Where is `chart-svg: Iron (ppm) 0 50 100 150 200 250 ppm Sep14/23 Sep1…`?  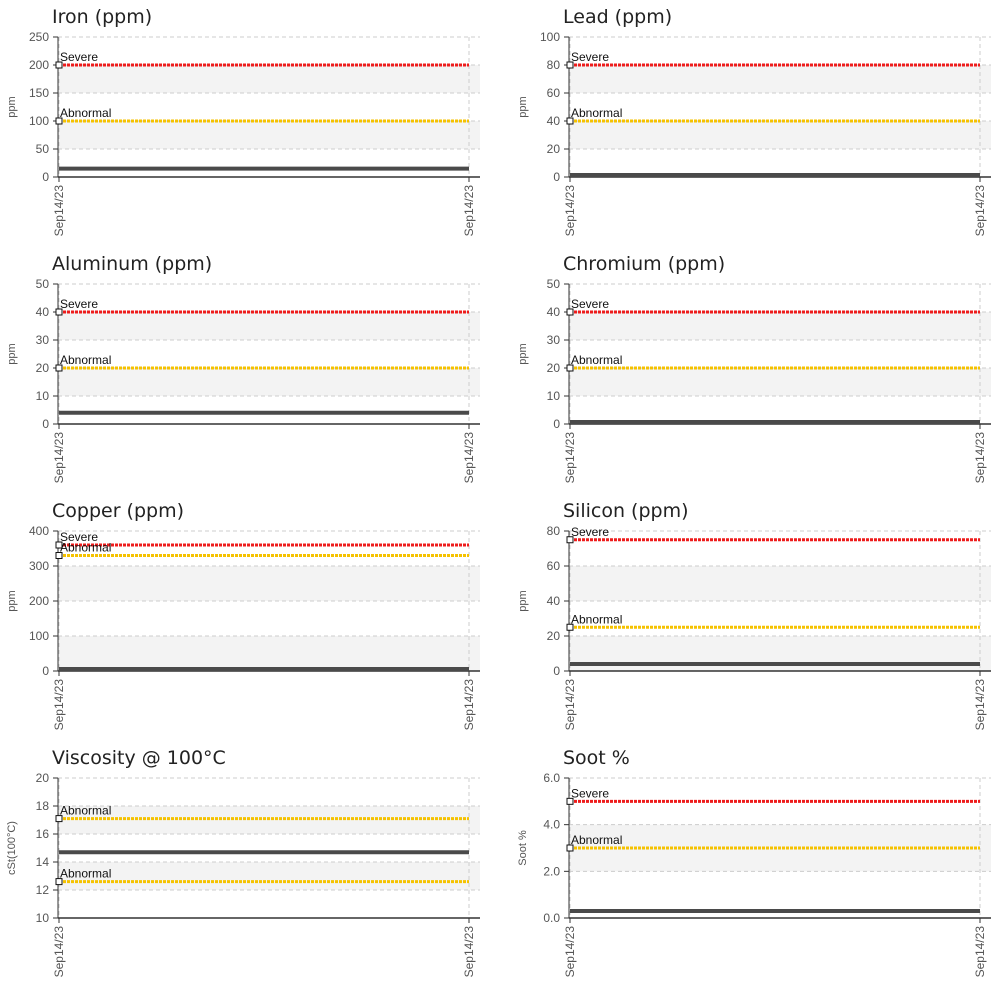
chart-svg: Iron (ppm) 0 50 100 150 200 250 ppm Sep14/23 Sep1… is located at coordinates (249, 123).